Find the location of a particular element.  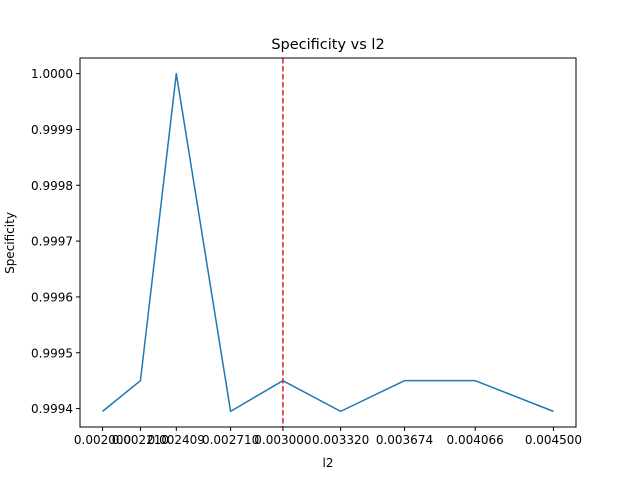

y-tick-label: 1.0000 is located at coordinates (52, 74).